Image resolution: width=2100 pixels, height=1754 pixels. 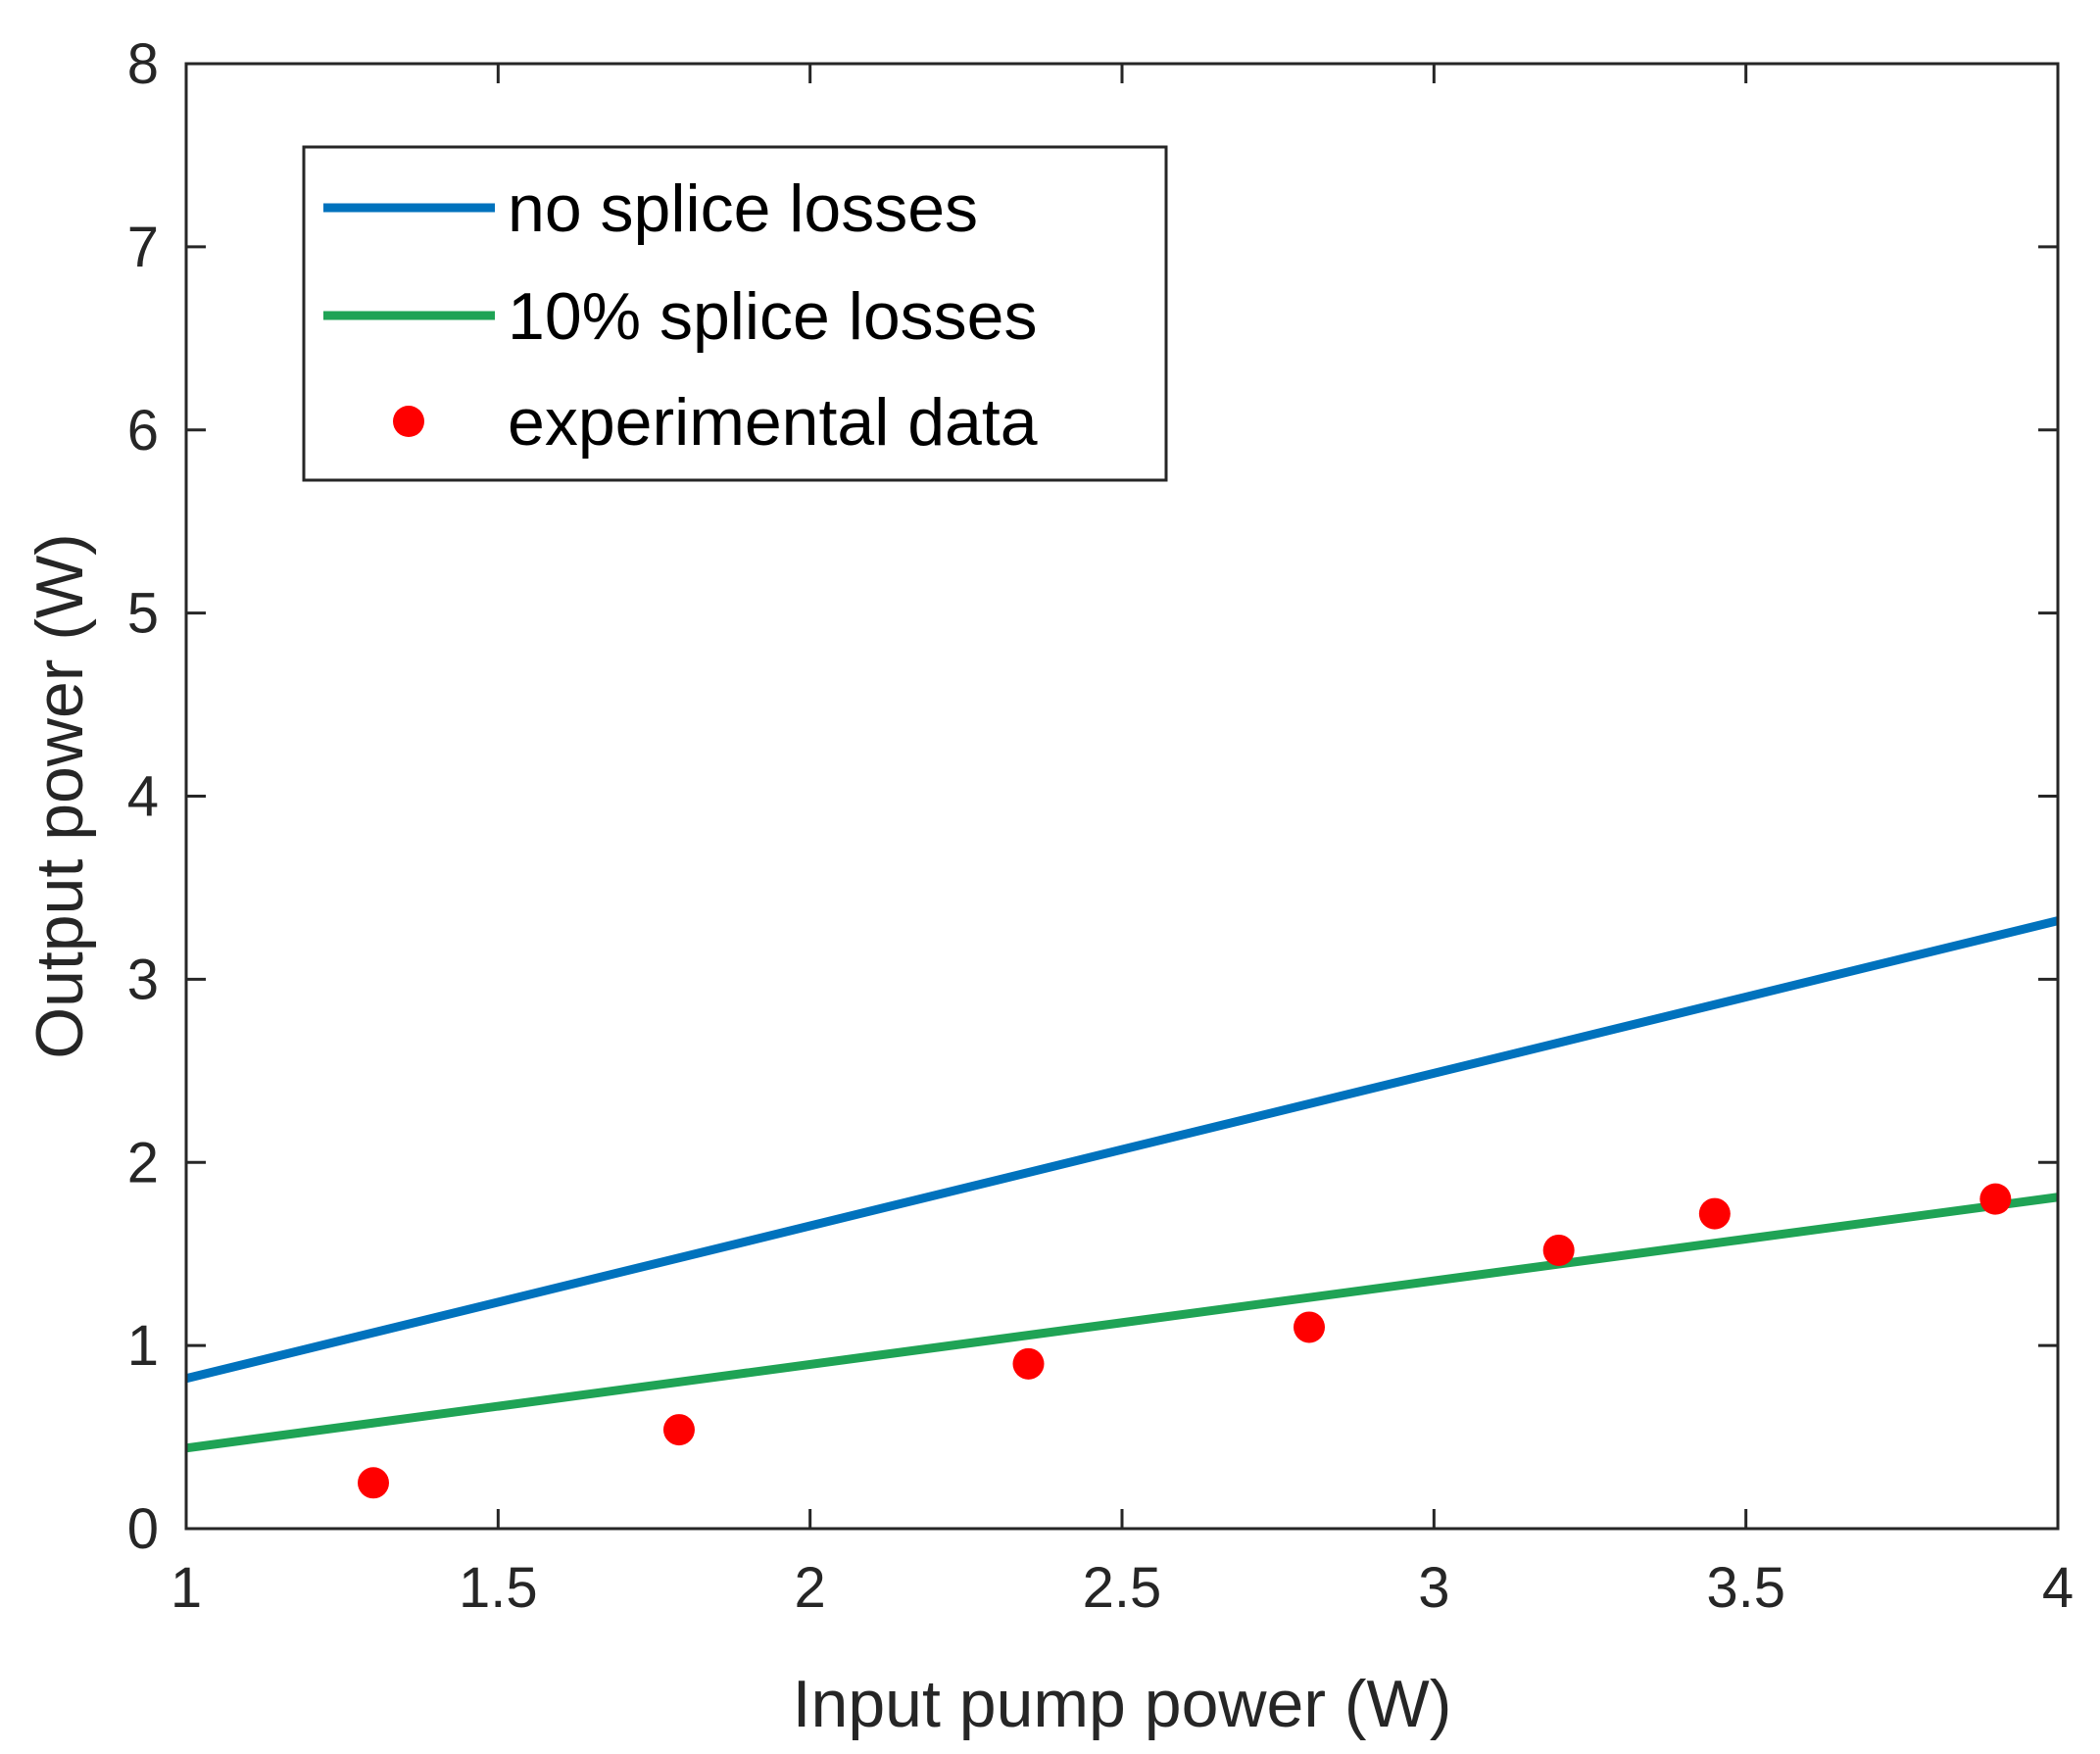 I want to click on y-tick-label: 4, so click(x=143, y=797).